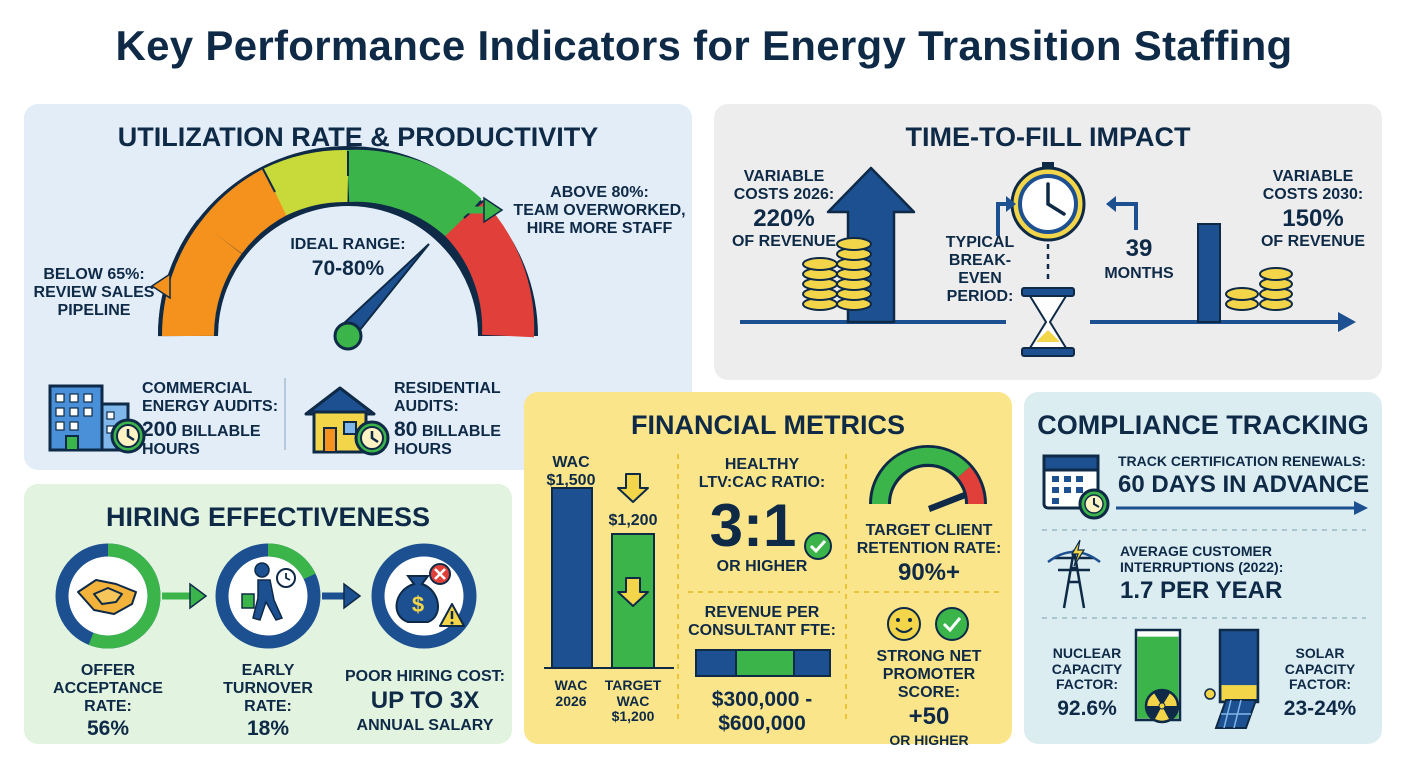 Image resolution: width=1408 pixels, height=768 pixels. What do you see at coordinates (1320, 683) in the screenshot?
I see `solar-capacity-label: SOLAR CAPACITY FACTOR: 23-24%` at bounding box center [1320, 683].